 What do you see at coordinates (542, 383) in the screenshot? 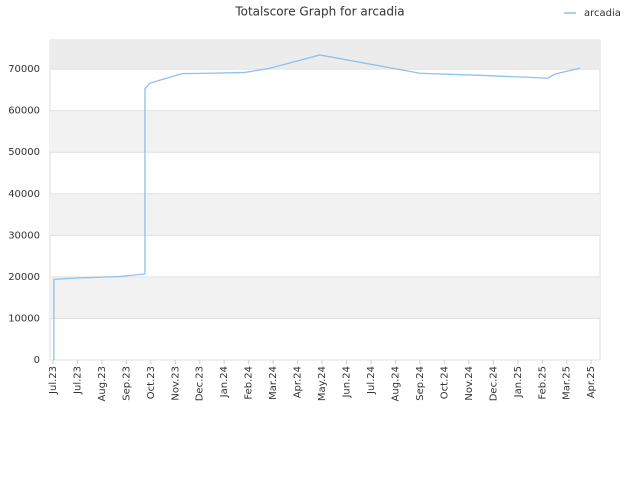
I see `x-tick-label: Feb.25` at bounding box center [542, 383].